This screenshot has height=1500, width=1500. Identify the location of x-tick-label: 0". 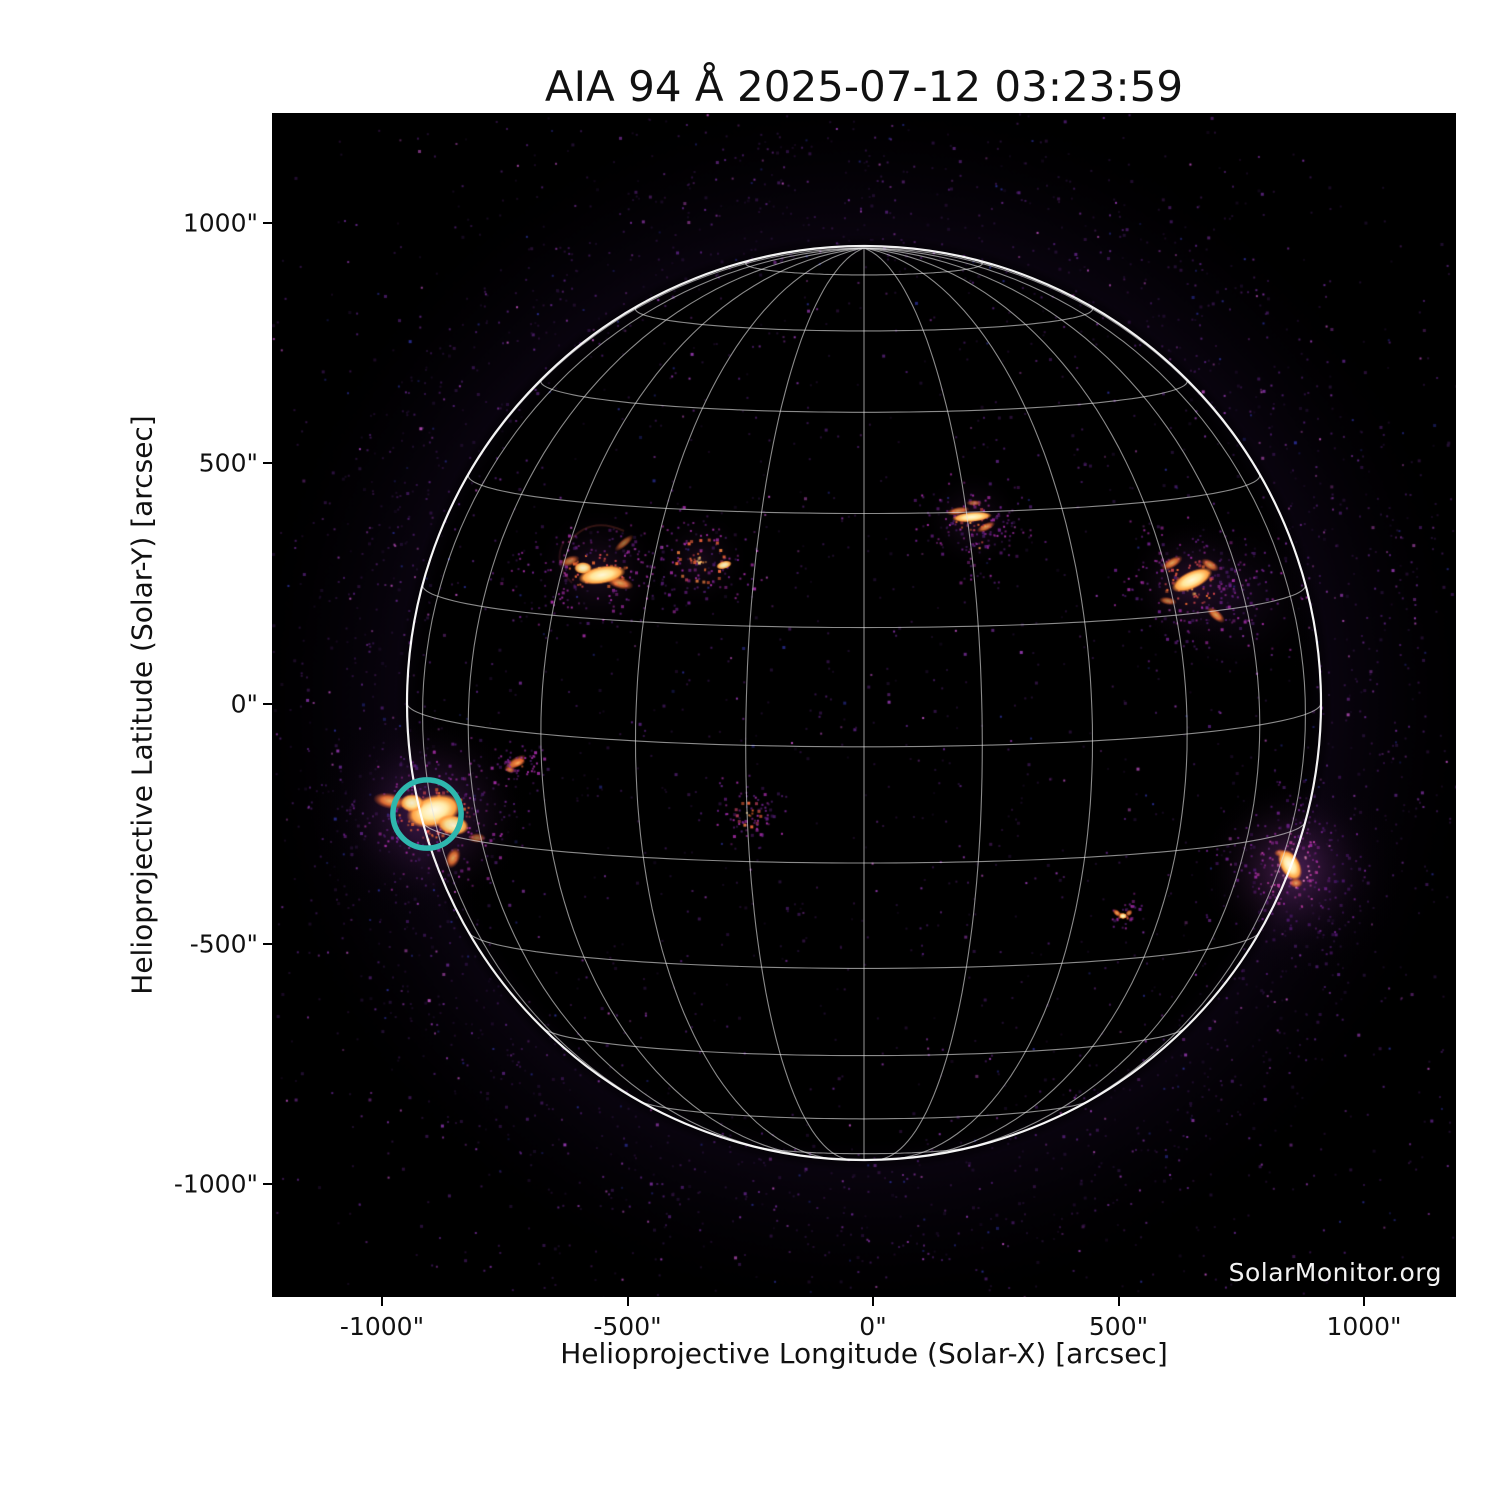
(873, 1326).